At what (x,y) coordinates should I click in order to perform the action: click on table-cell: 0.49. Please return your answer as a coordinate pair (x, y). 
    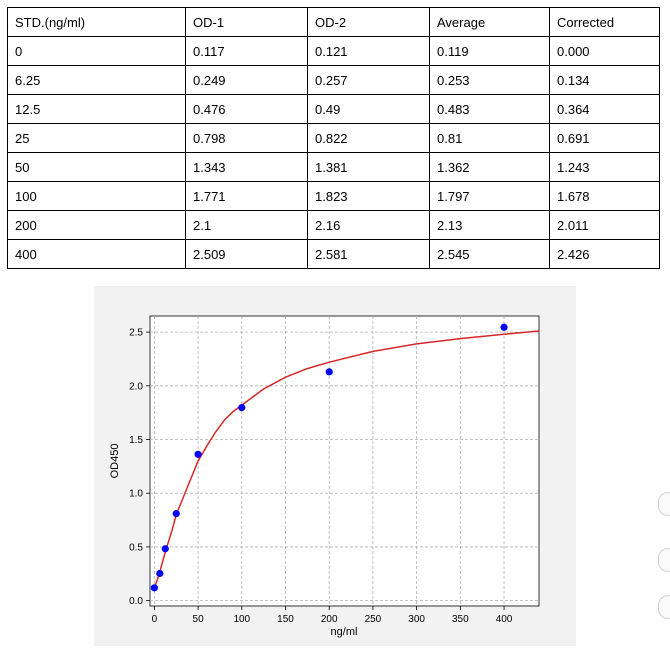
    Looking at the image, I should click on (368, 109).